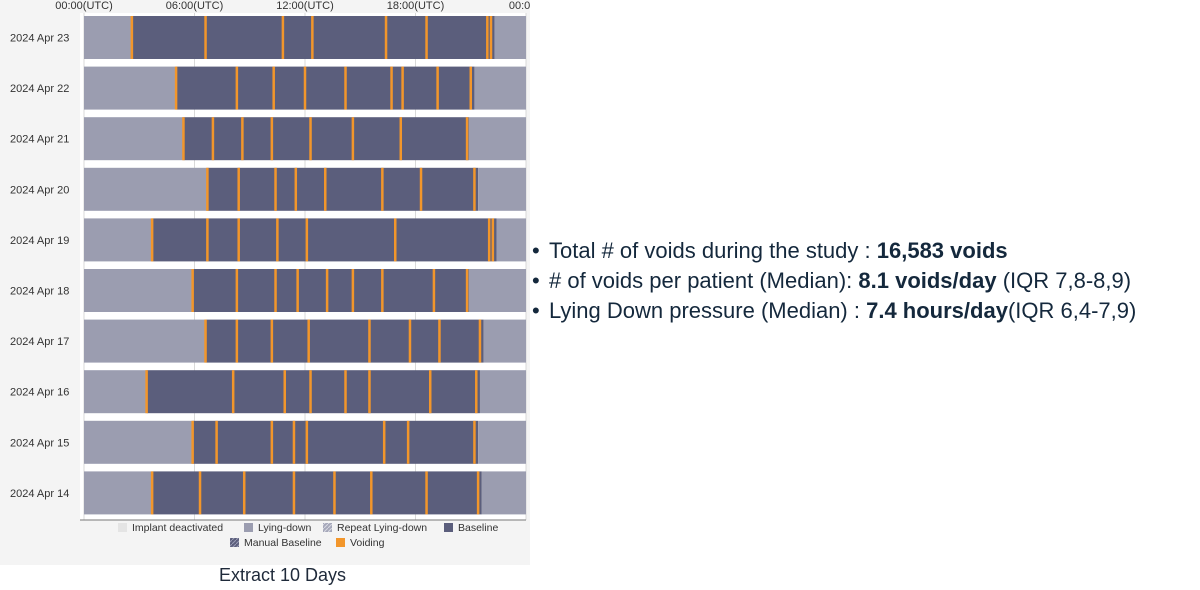 The height and width of the screenshot is (590, 1200). I want to click on day-row: 2024 Apr 20, so click(268, 189).